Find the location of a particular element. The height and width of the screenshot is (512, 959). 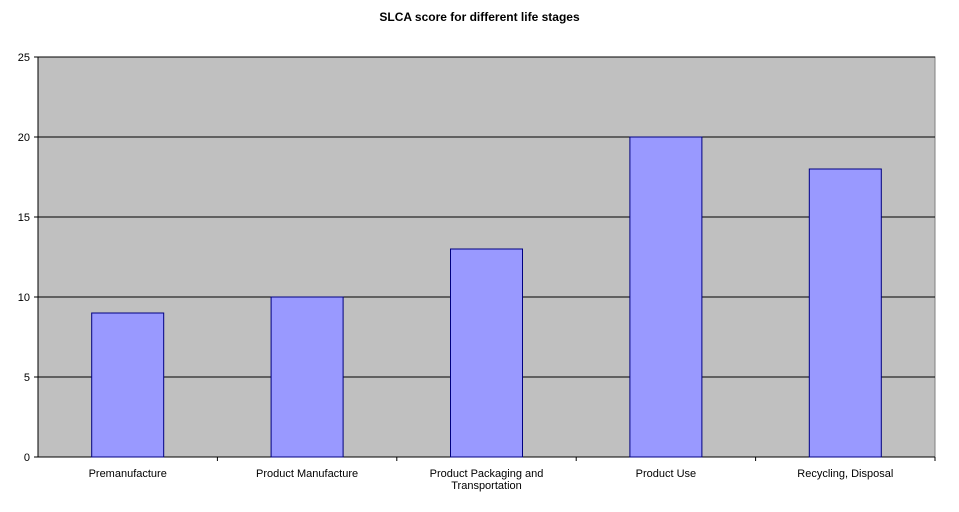

y-tick-label: 10 is located at coordinates (24, 298).